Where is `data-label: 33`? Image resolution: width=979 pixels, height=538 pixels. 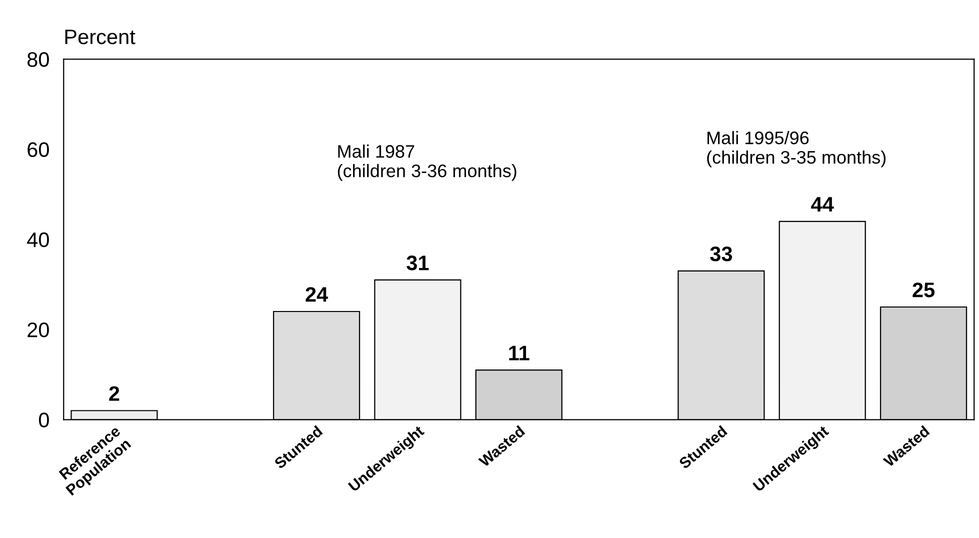 data-label: 33 is located at coordinates (721, 254).